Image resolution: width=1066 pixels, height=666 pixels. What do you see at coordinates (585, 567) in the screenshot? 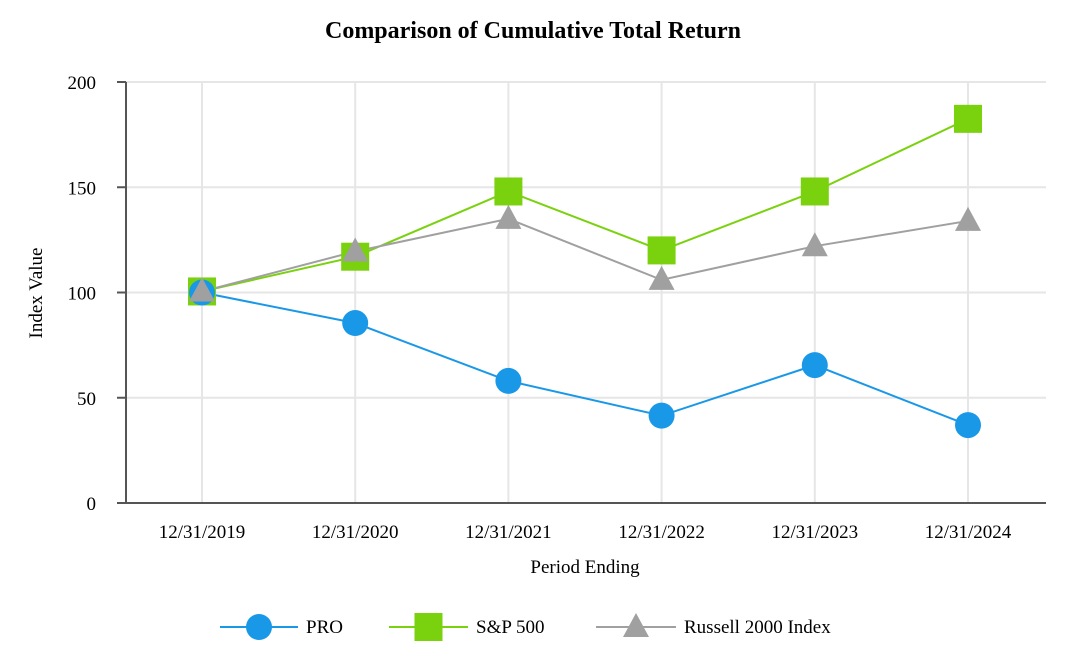
I see `x-axis-label: Period Ending` at bounding box center [585, 567].